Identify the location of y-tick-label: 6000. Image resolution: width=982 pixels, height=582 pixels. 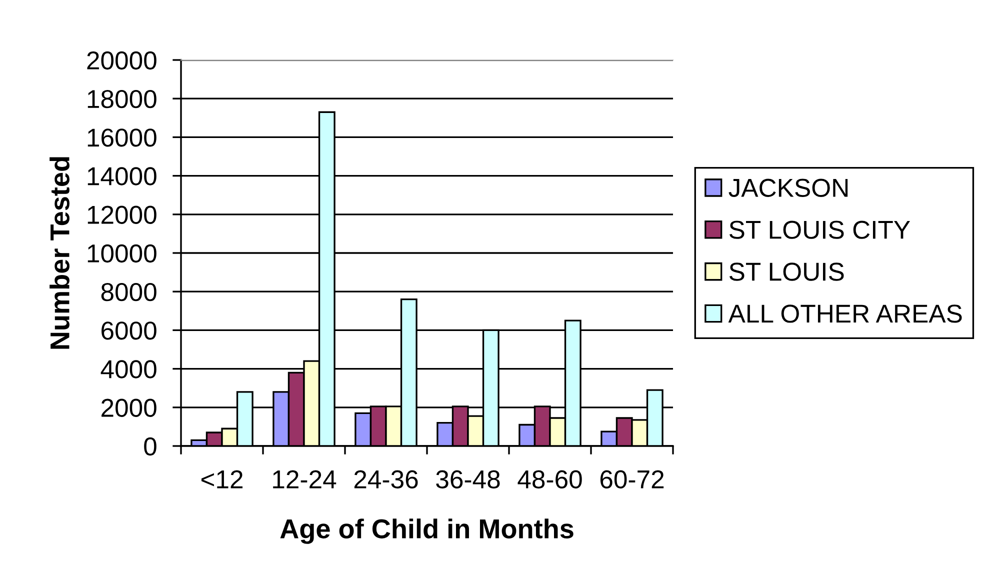
(129, 331).